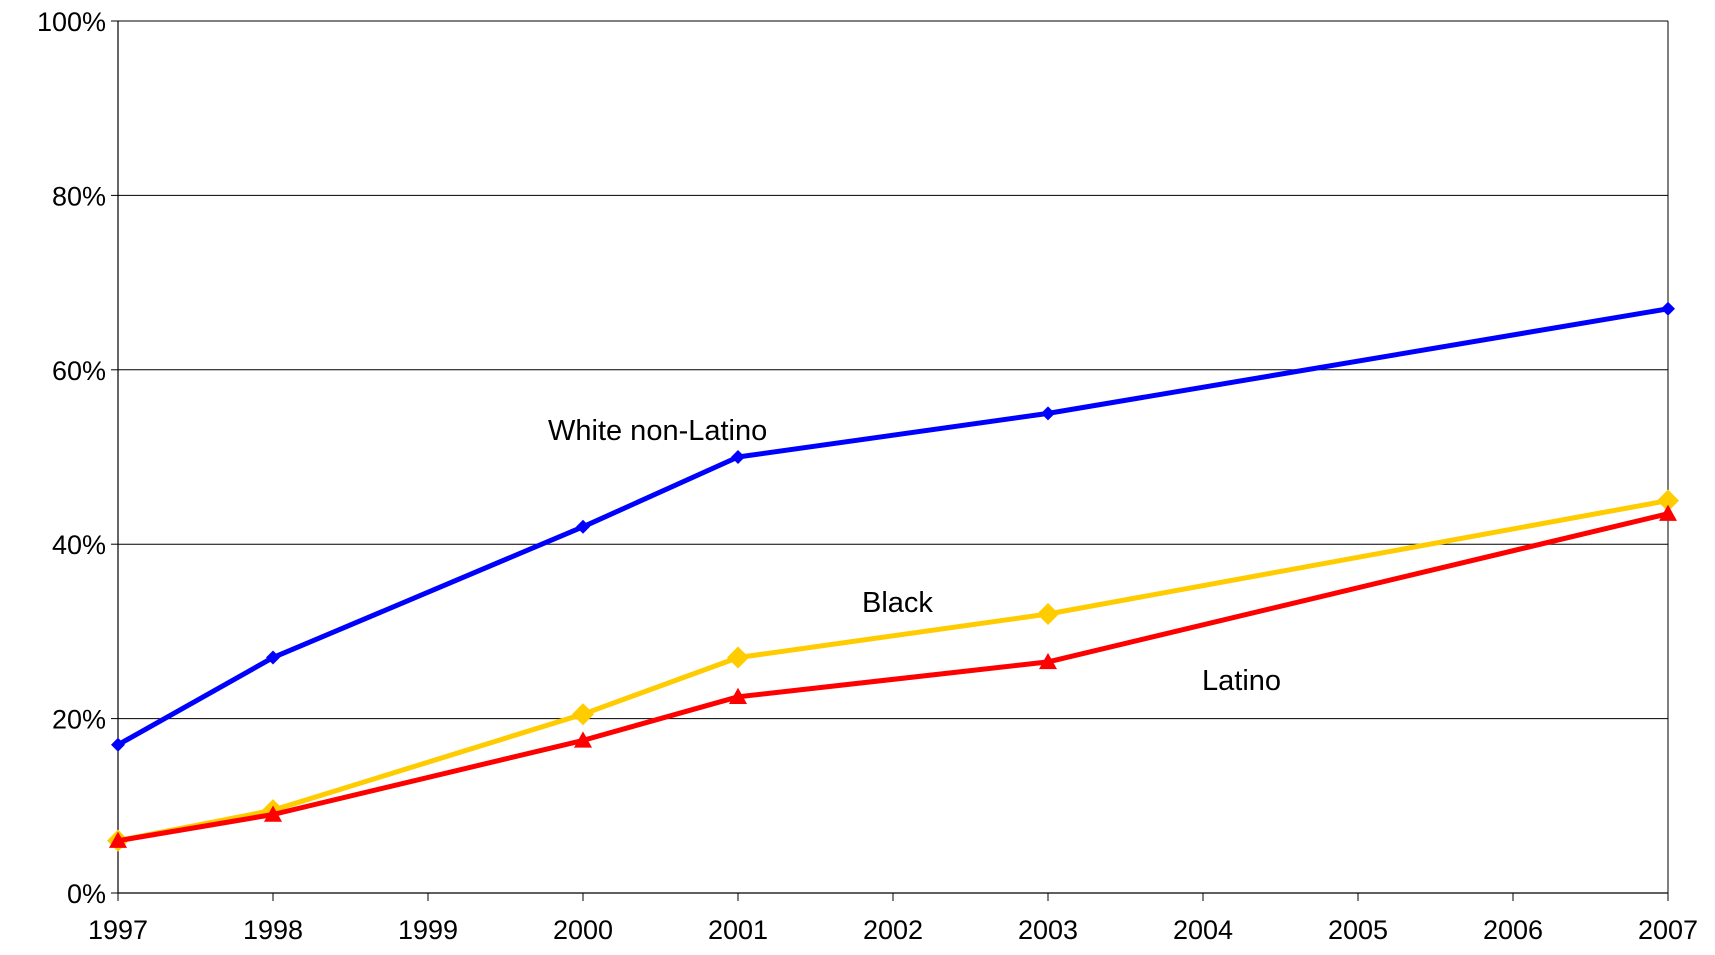 The width and height of the screenshot is (1715, 955). I want to click on y-tick-label: 40%, so click(79, 545).